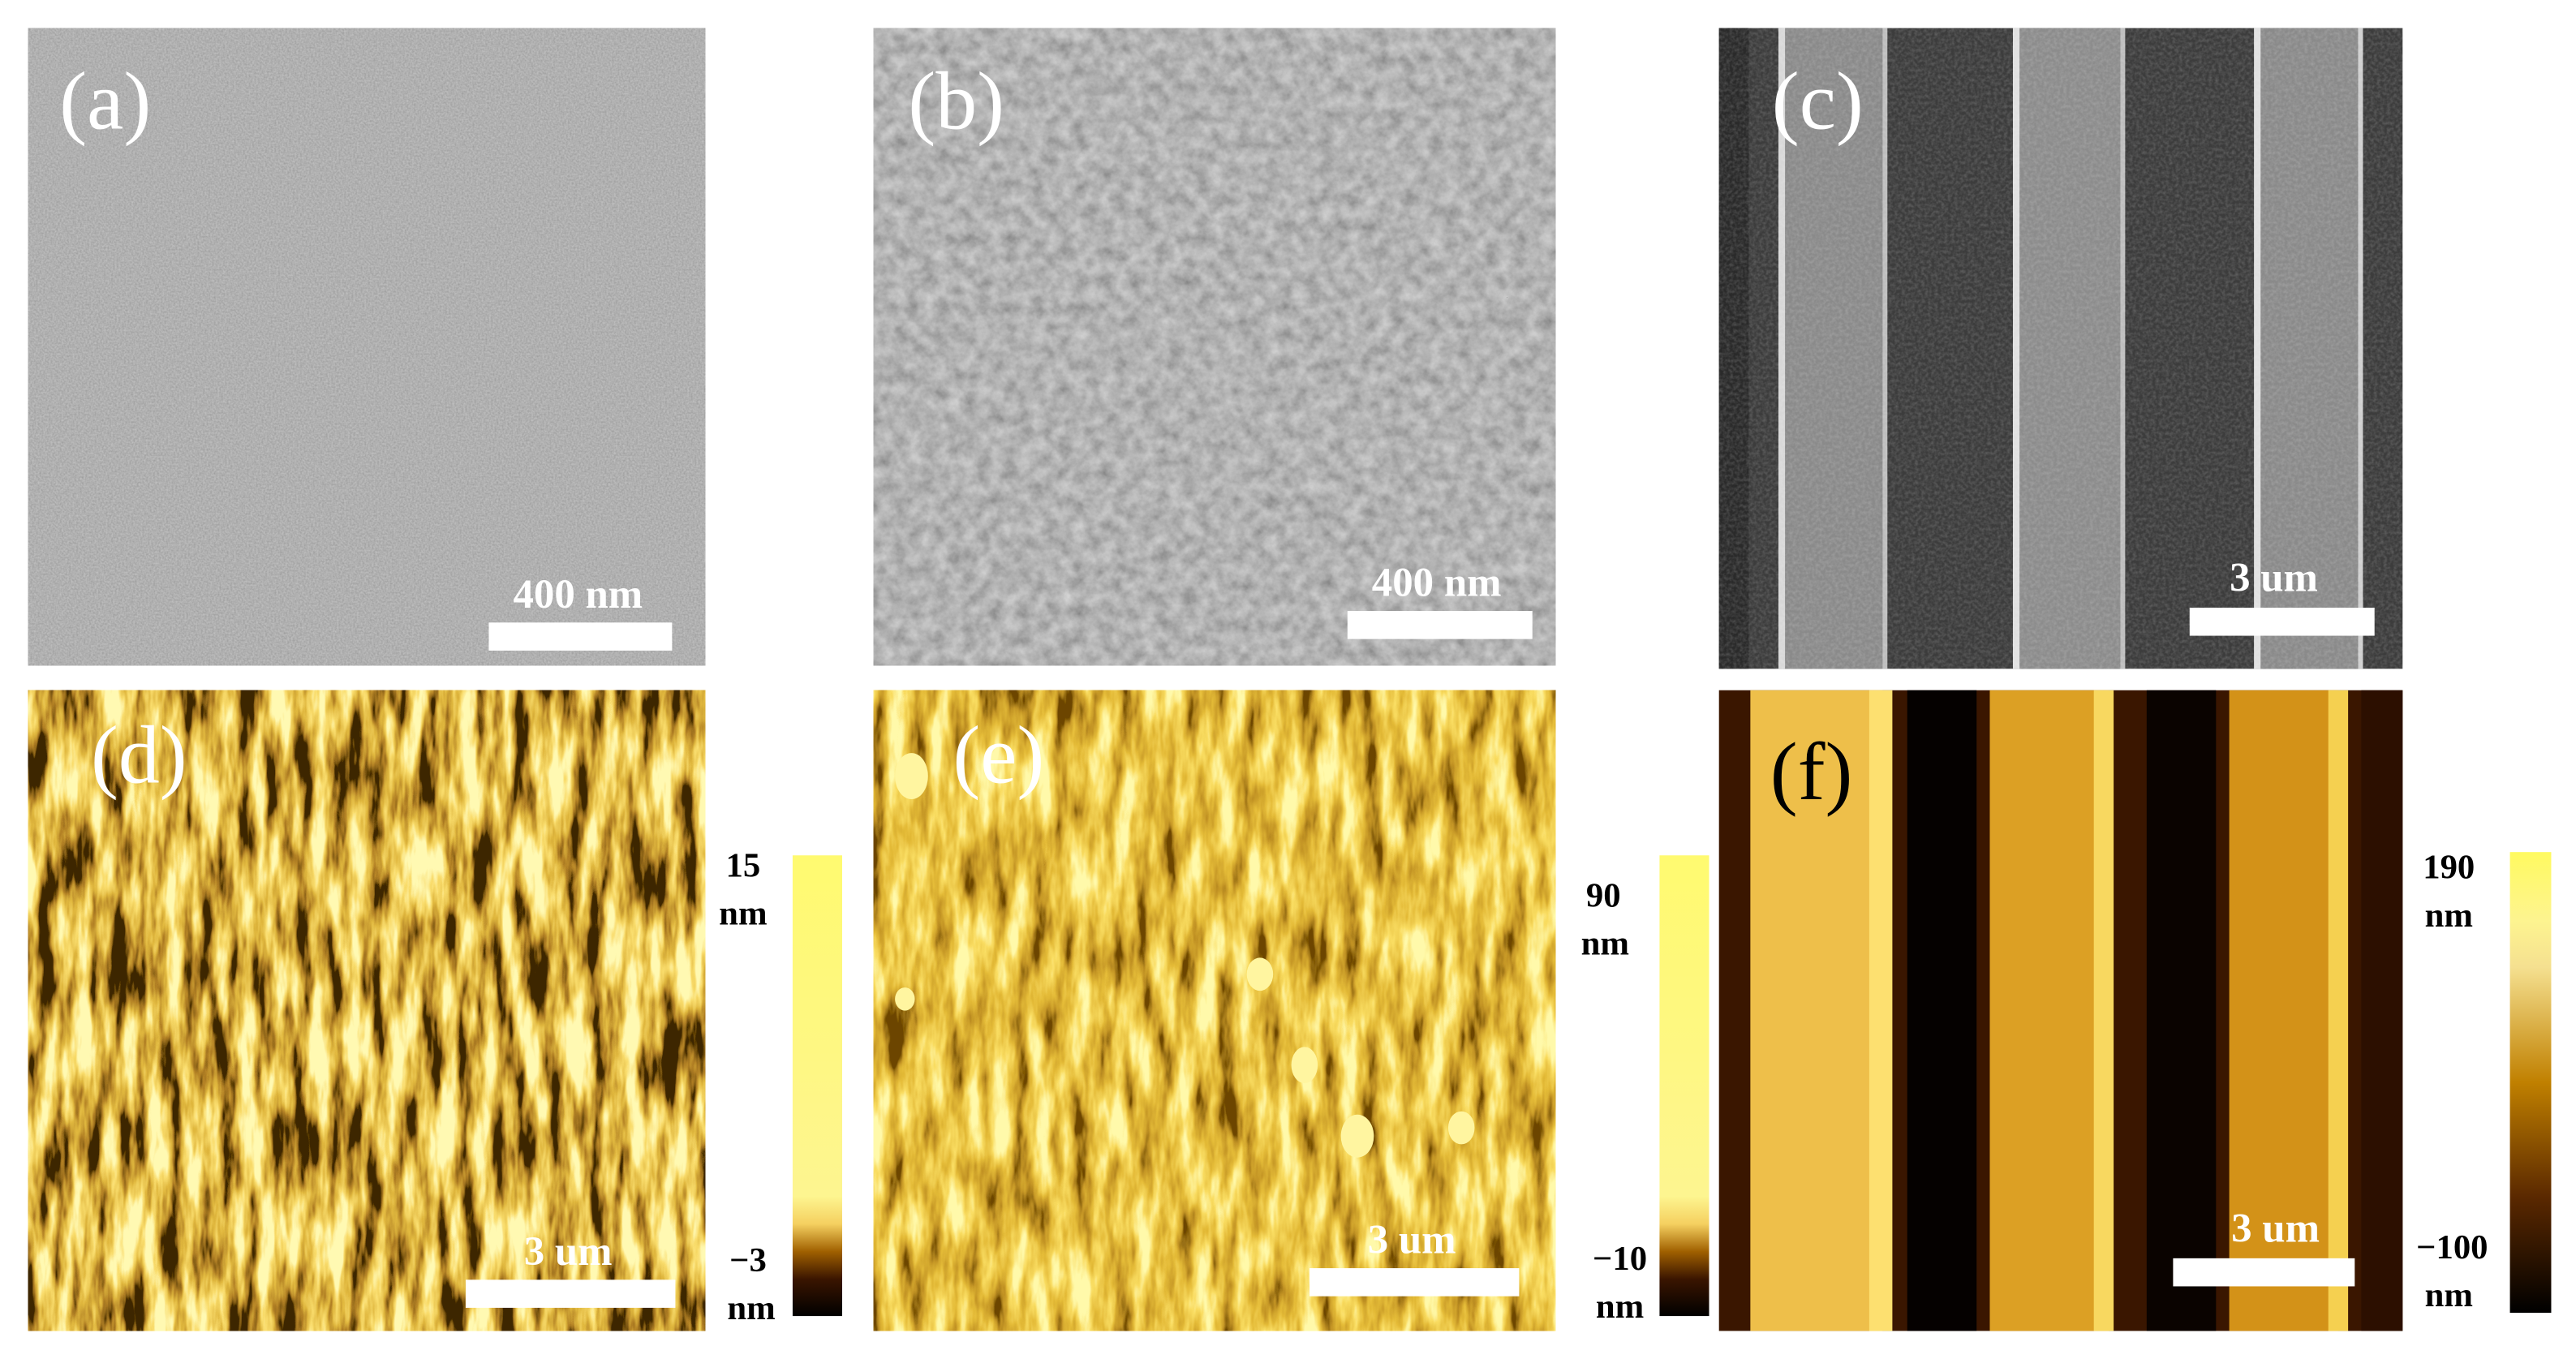 The image size is (2576, 1359). I want to click on panel-label: (a), so click(105, 102).